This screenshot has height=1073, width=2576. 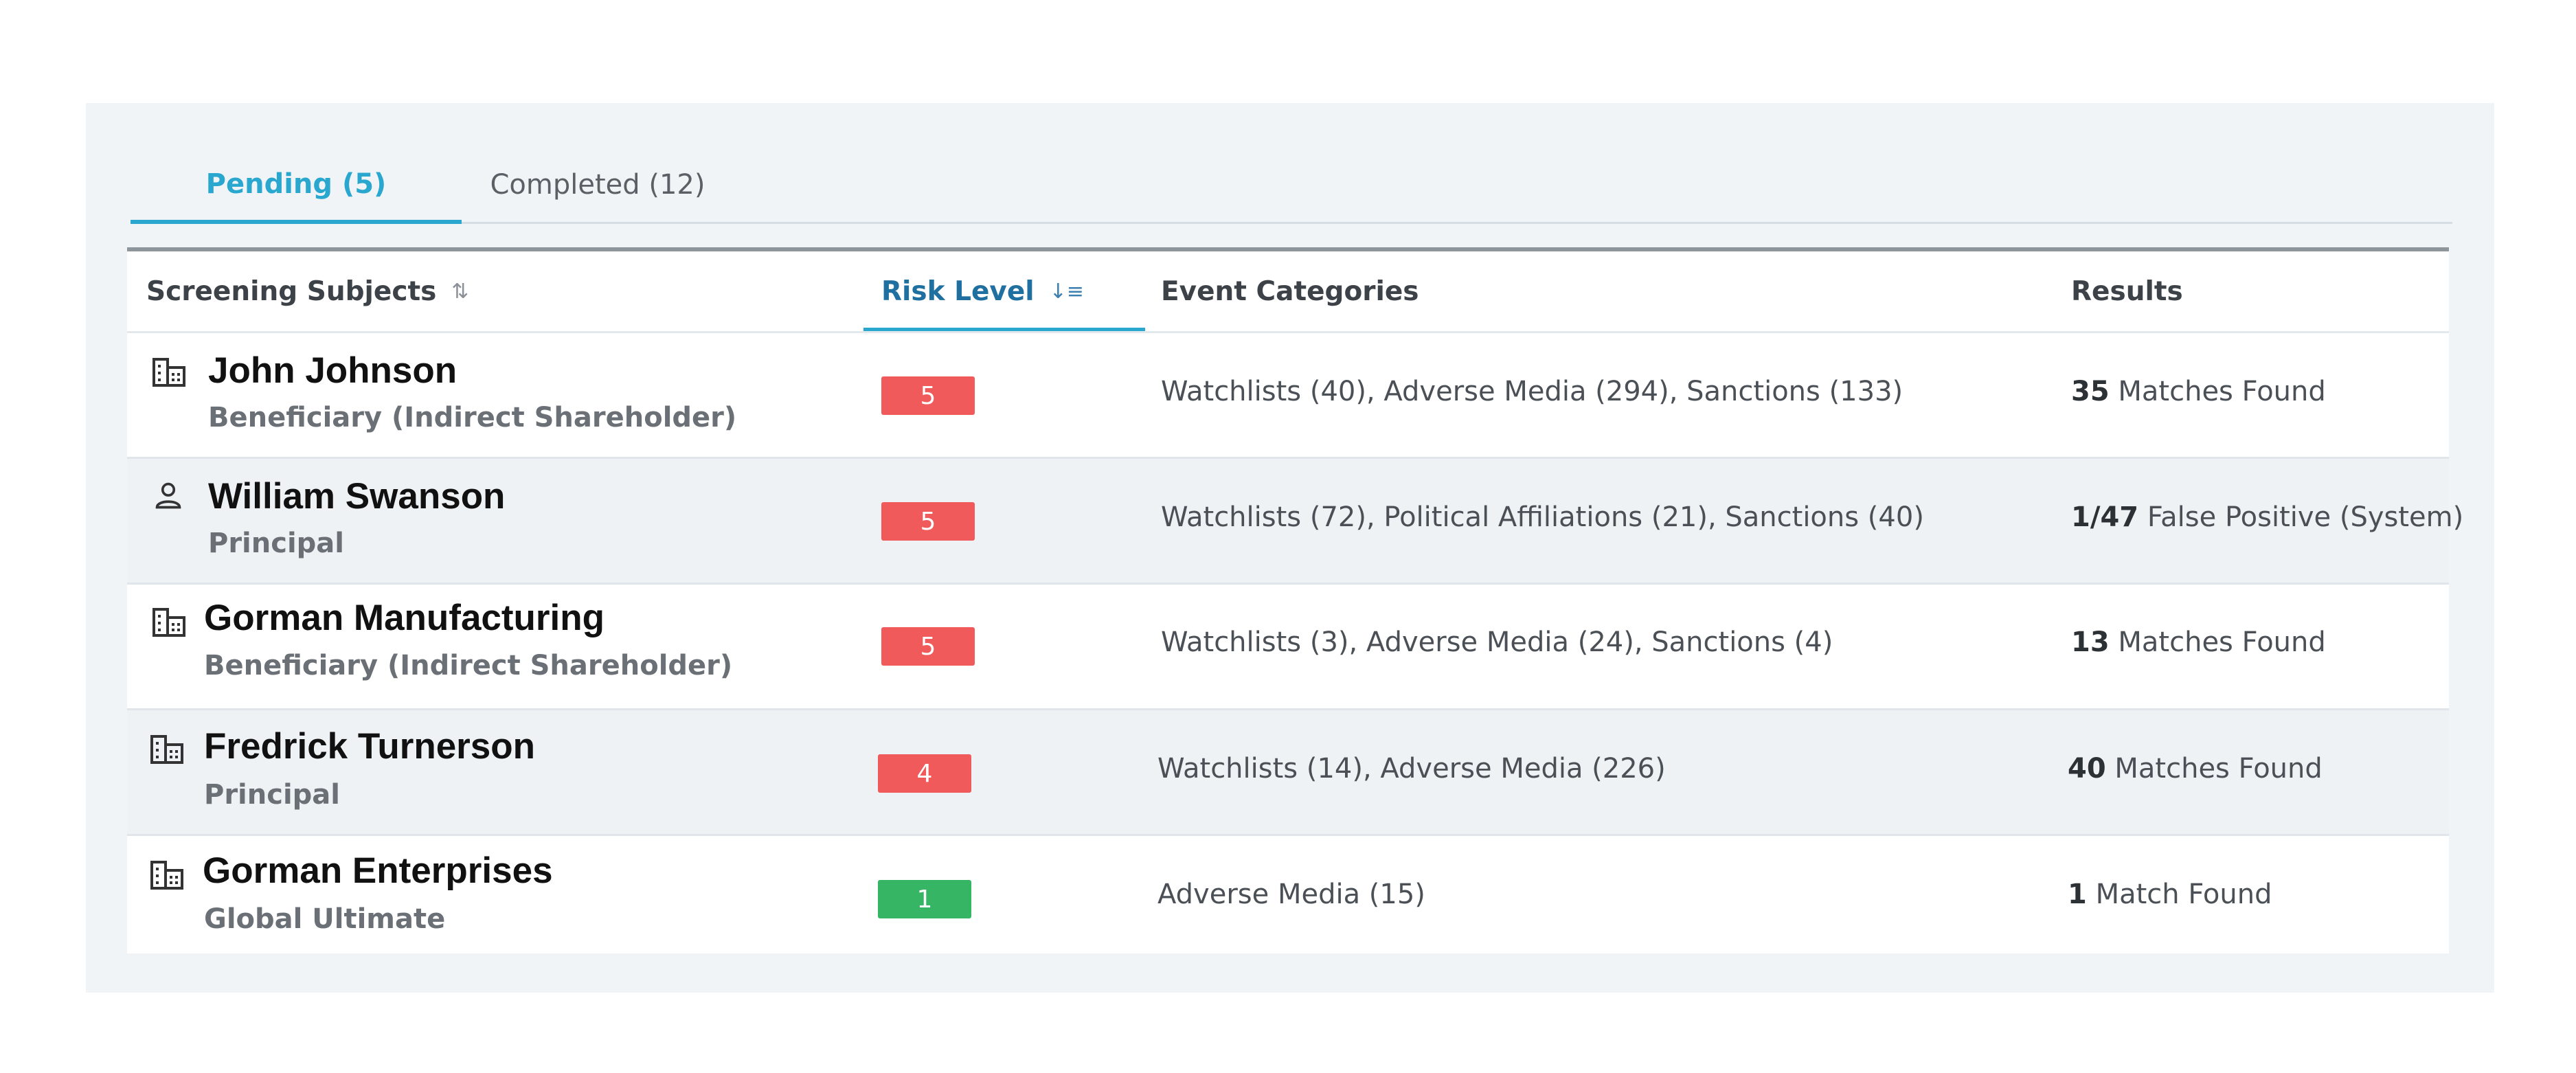 I want to click on tab-bar: Pending (5) Completed (12), so click(x=1291, y=186).